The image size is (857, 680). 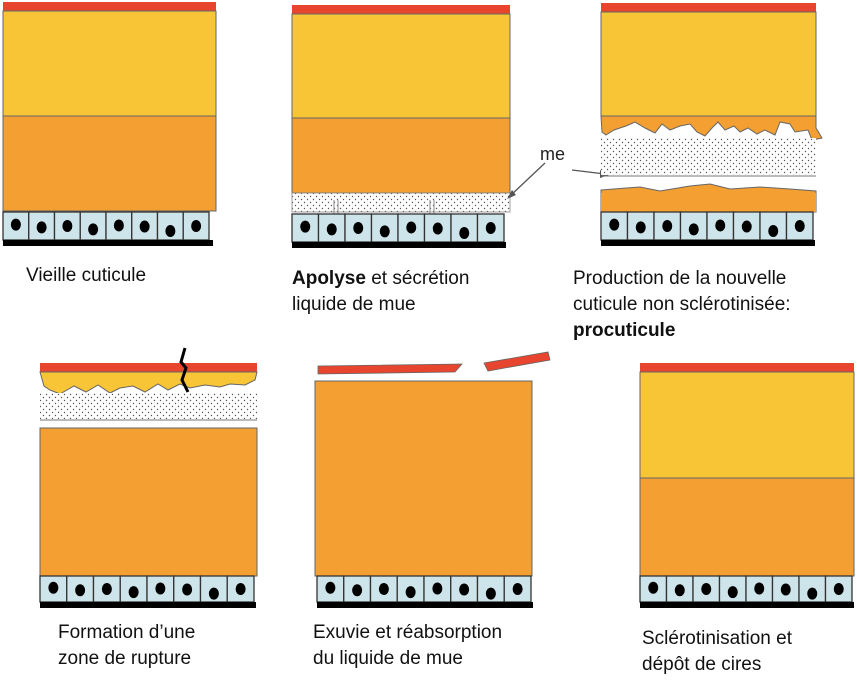 I want to click on panel-6-sclerotization, so click(x=747, y=485).